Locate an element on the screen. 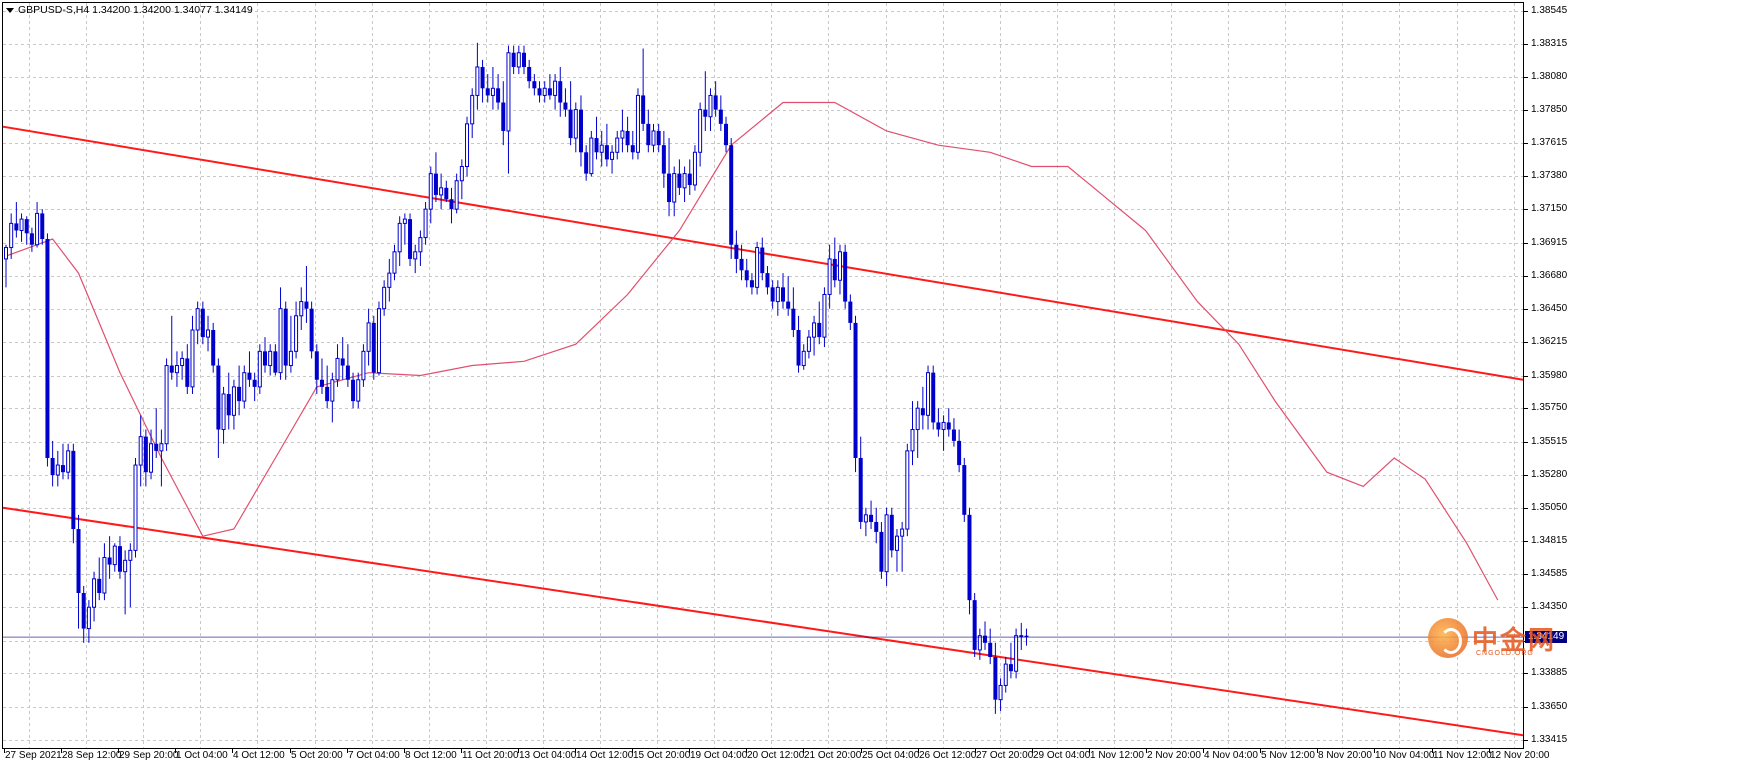  y-tick-label: 1.33415 is located at coordinates (1549, 739).